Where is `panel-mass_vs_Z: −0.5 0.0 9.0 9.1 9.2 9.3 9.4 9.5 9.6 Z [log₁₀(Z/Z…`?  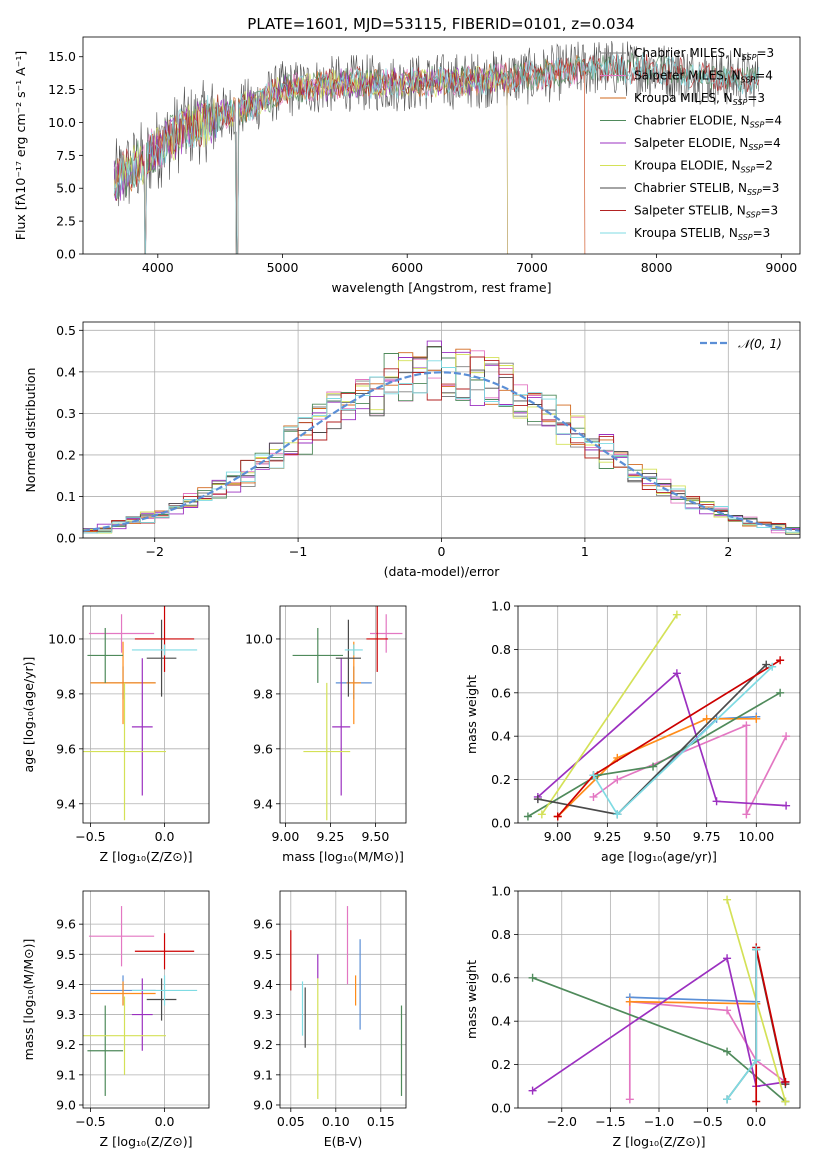 panel-mass_vs_Z: −0.5 0.0 9.0 9.1 9.2 9.3 9.4 9.5 9.6 Z [log₁₀(Z/Z… is located at coordinates (115, 1019).